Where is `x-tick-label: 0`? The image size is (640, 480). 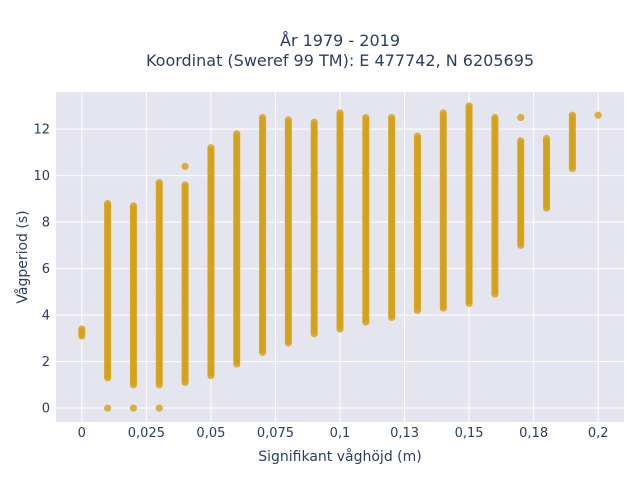
x-tick-label: 0 is located at coordinates (82, 433).